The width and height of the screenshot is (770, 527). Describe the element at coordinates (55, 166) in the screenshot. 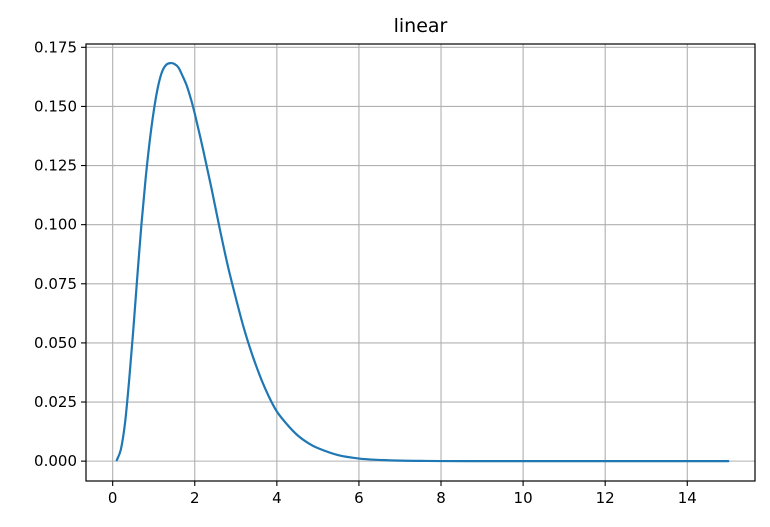

I see `y-tick-label: 0.125` at that location.